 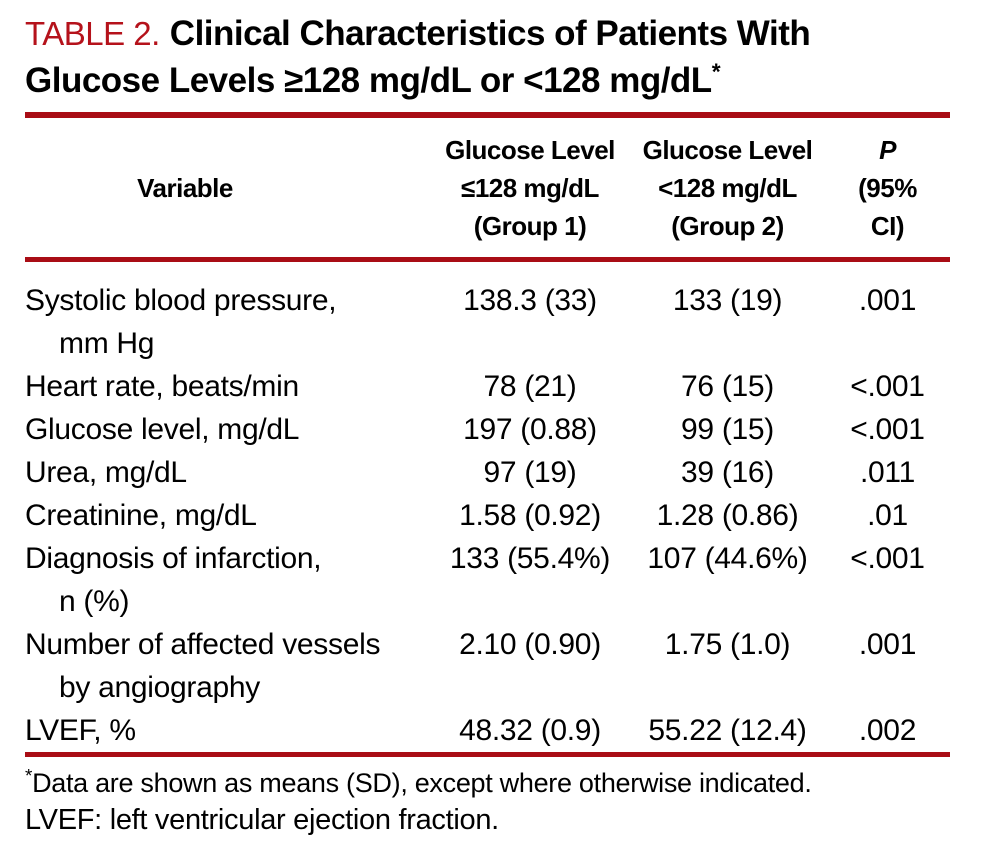 I want to click on top-rule, so click(x=487, y=115).